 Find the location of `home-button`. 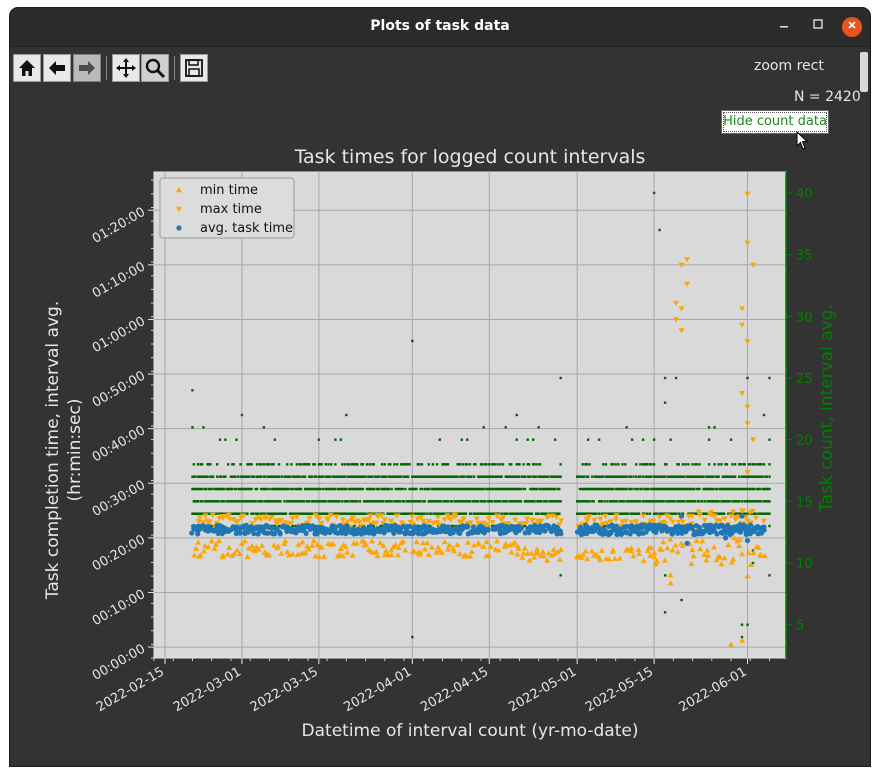

home-button is located at coordinates (27, 68).